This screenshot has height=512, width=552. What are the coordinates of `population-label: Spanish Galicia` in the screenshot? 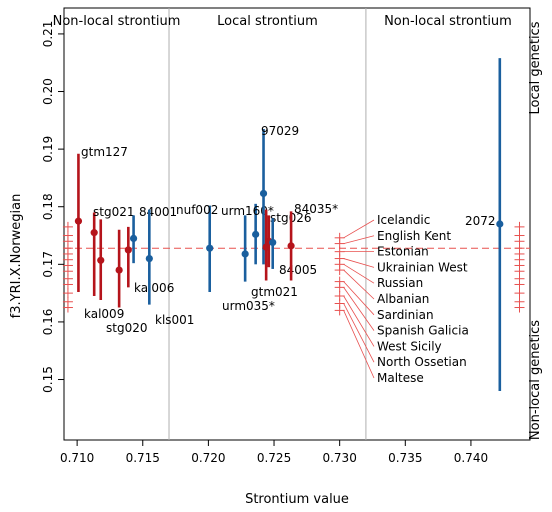 It's located at (423, 331).